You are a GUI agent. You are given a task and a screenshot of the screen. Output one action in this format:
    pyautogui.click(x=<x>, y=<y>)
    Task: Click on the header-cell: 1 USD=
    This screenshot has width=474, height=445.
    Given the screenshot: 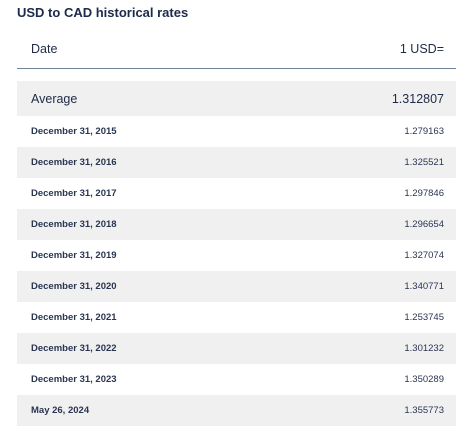 What is the action you would take?
    pyautogui.click(x=421, y=49)
    